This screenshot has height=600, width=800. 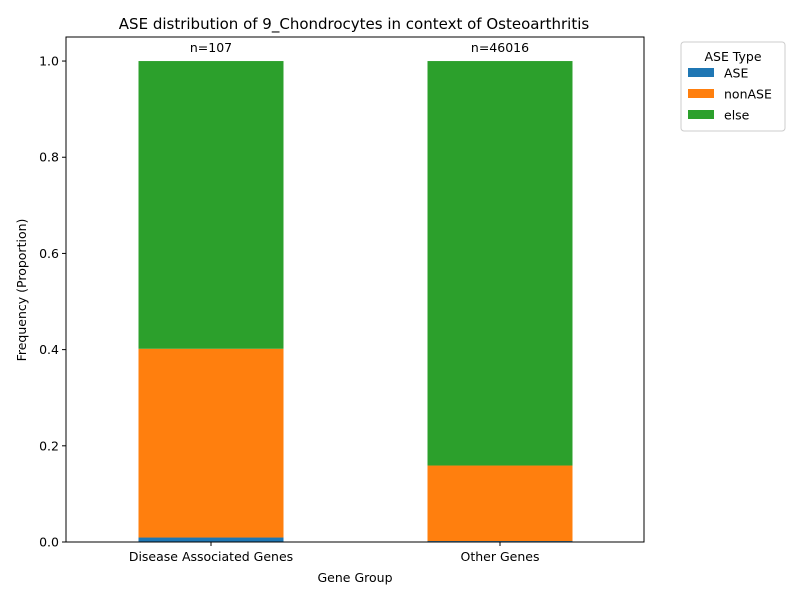 I want to click on y-tick-label-3: 0.6, so click(x=49, y=253).